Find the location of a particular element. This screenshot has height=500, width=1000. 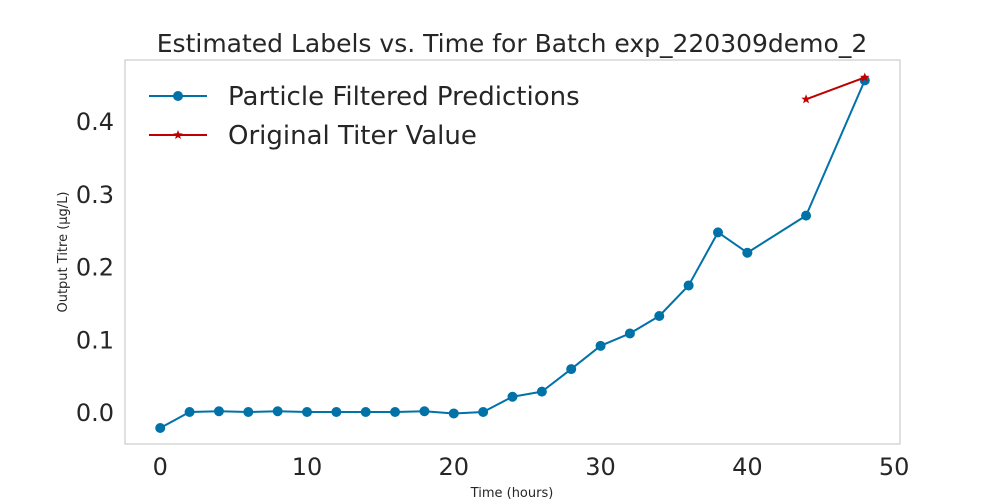

y-axis-ticks: 0.0 0.1 0.2 0.3 0.4 is located at coordinates (95, 267).